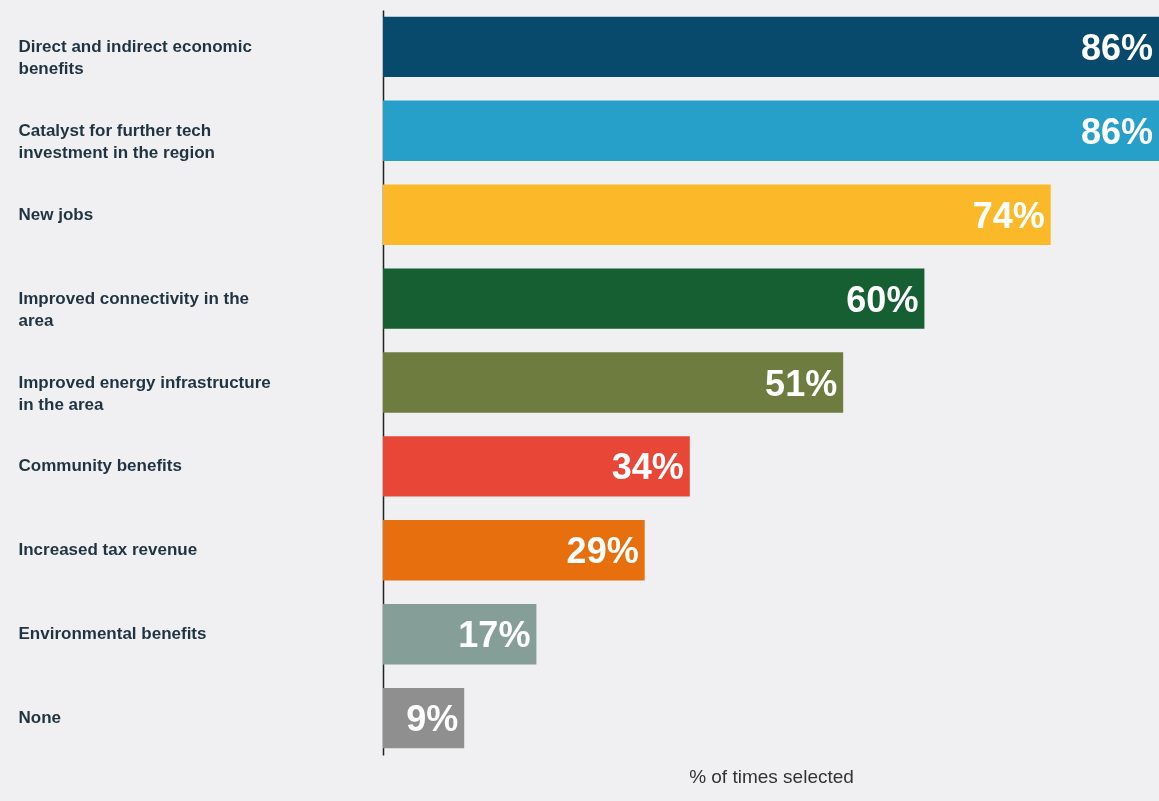 This screenshot has height=801, width=1159. Describe the element at coordinates (135, 57) in the screenshot. I see `y-tick-label: Direct and indirect economic benefits` at that location.